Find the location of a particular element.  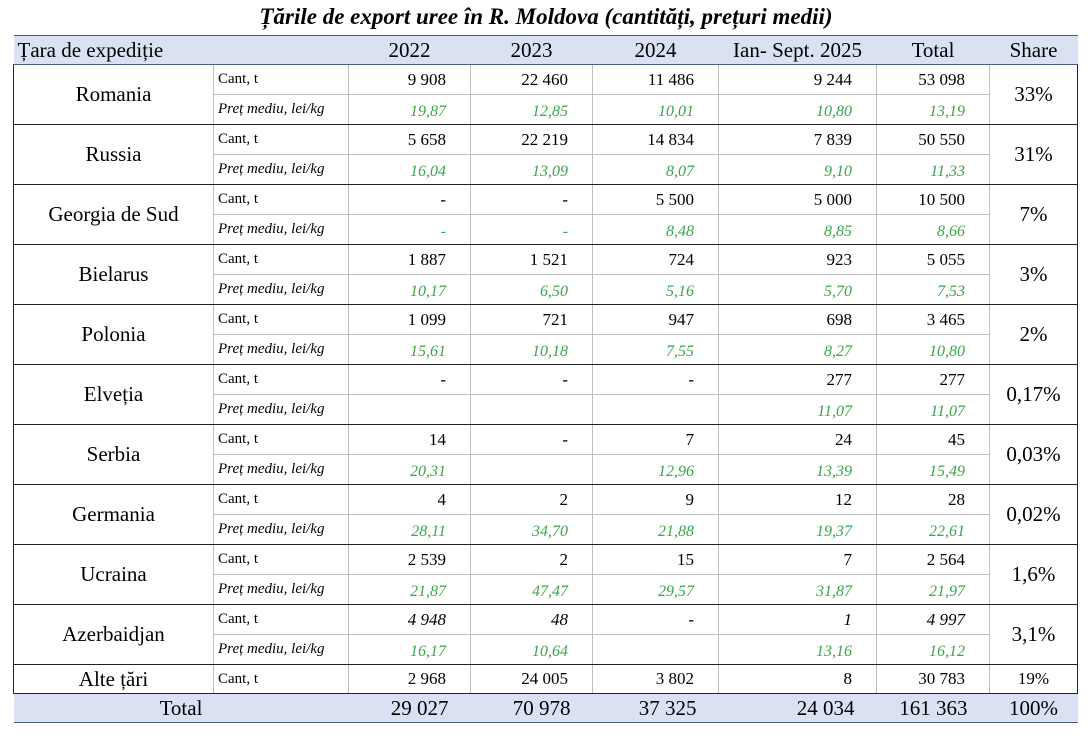

cant-2025: 8 is located at coordinates (797, 679).